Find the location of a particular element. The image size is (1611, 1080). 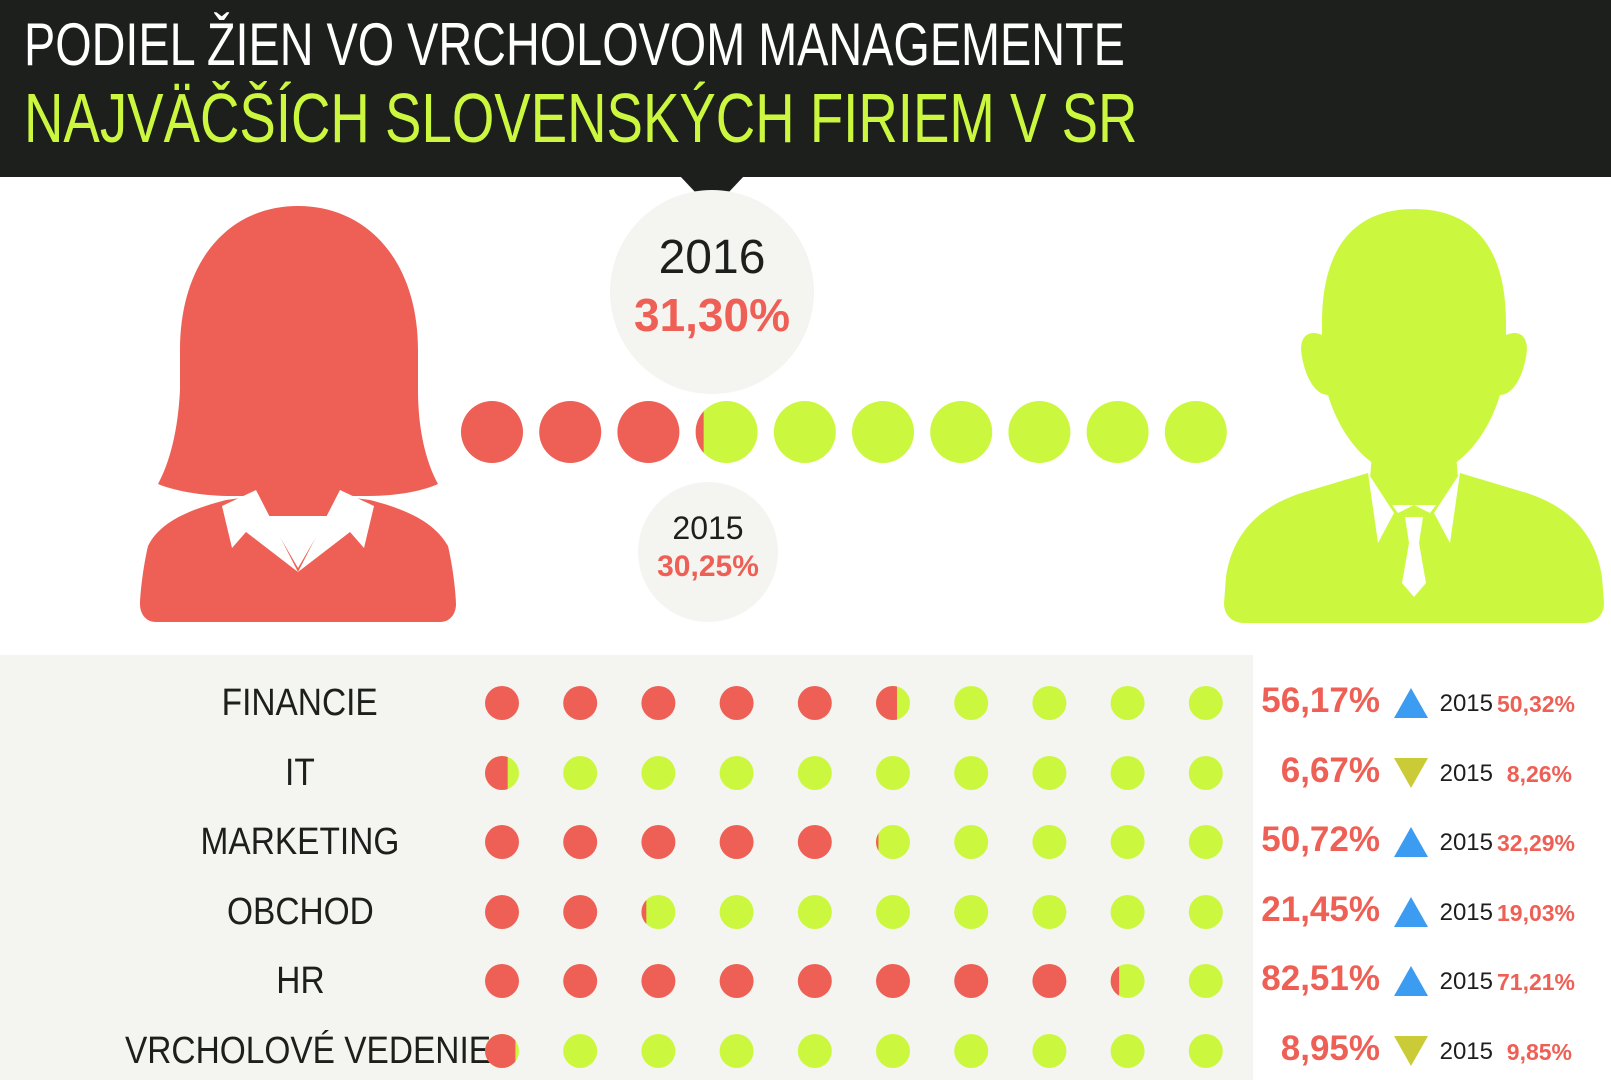

category-label: IT is located at coordinates (300, 773).